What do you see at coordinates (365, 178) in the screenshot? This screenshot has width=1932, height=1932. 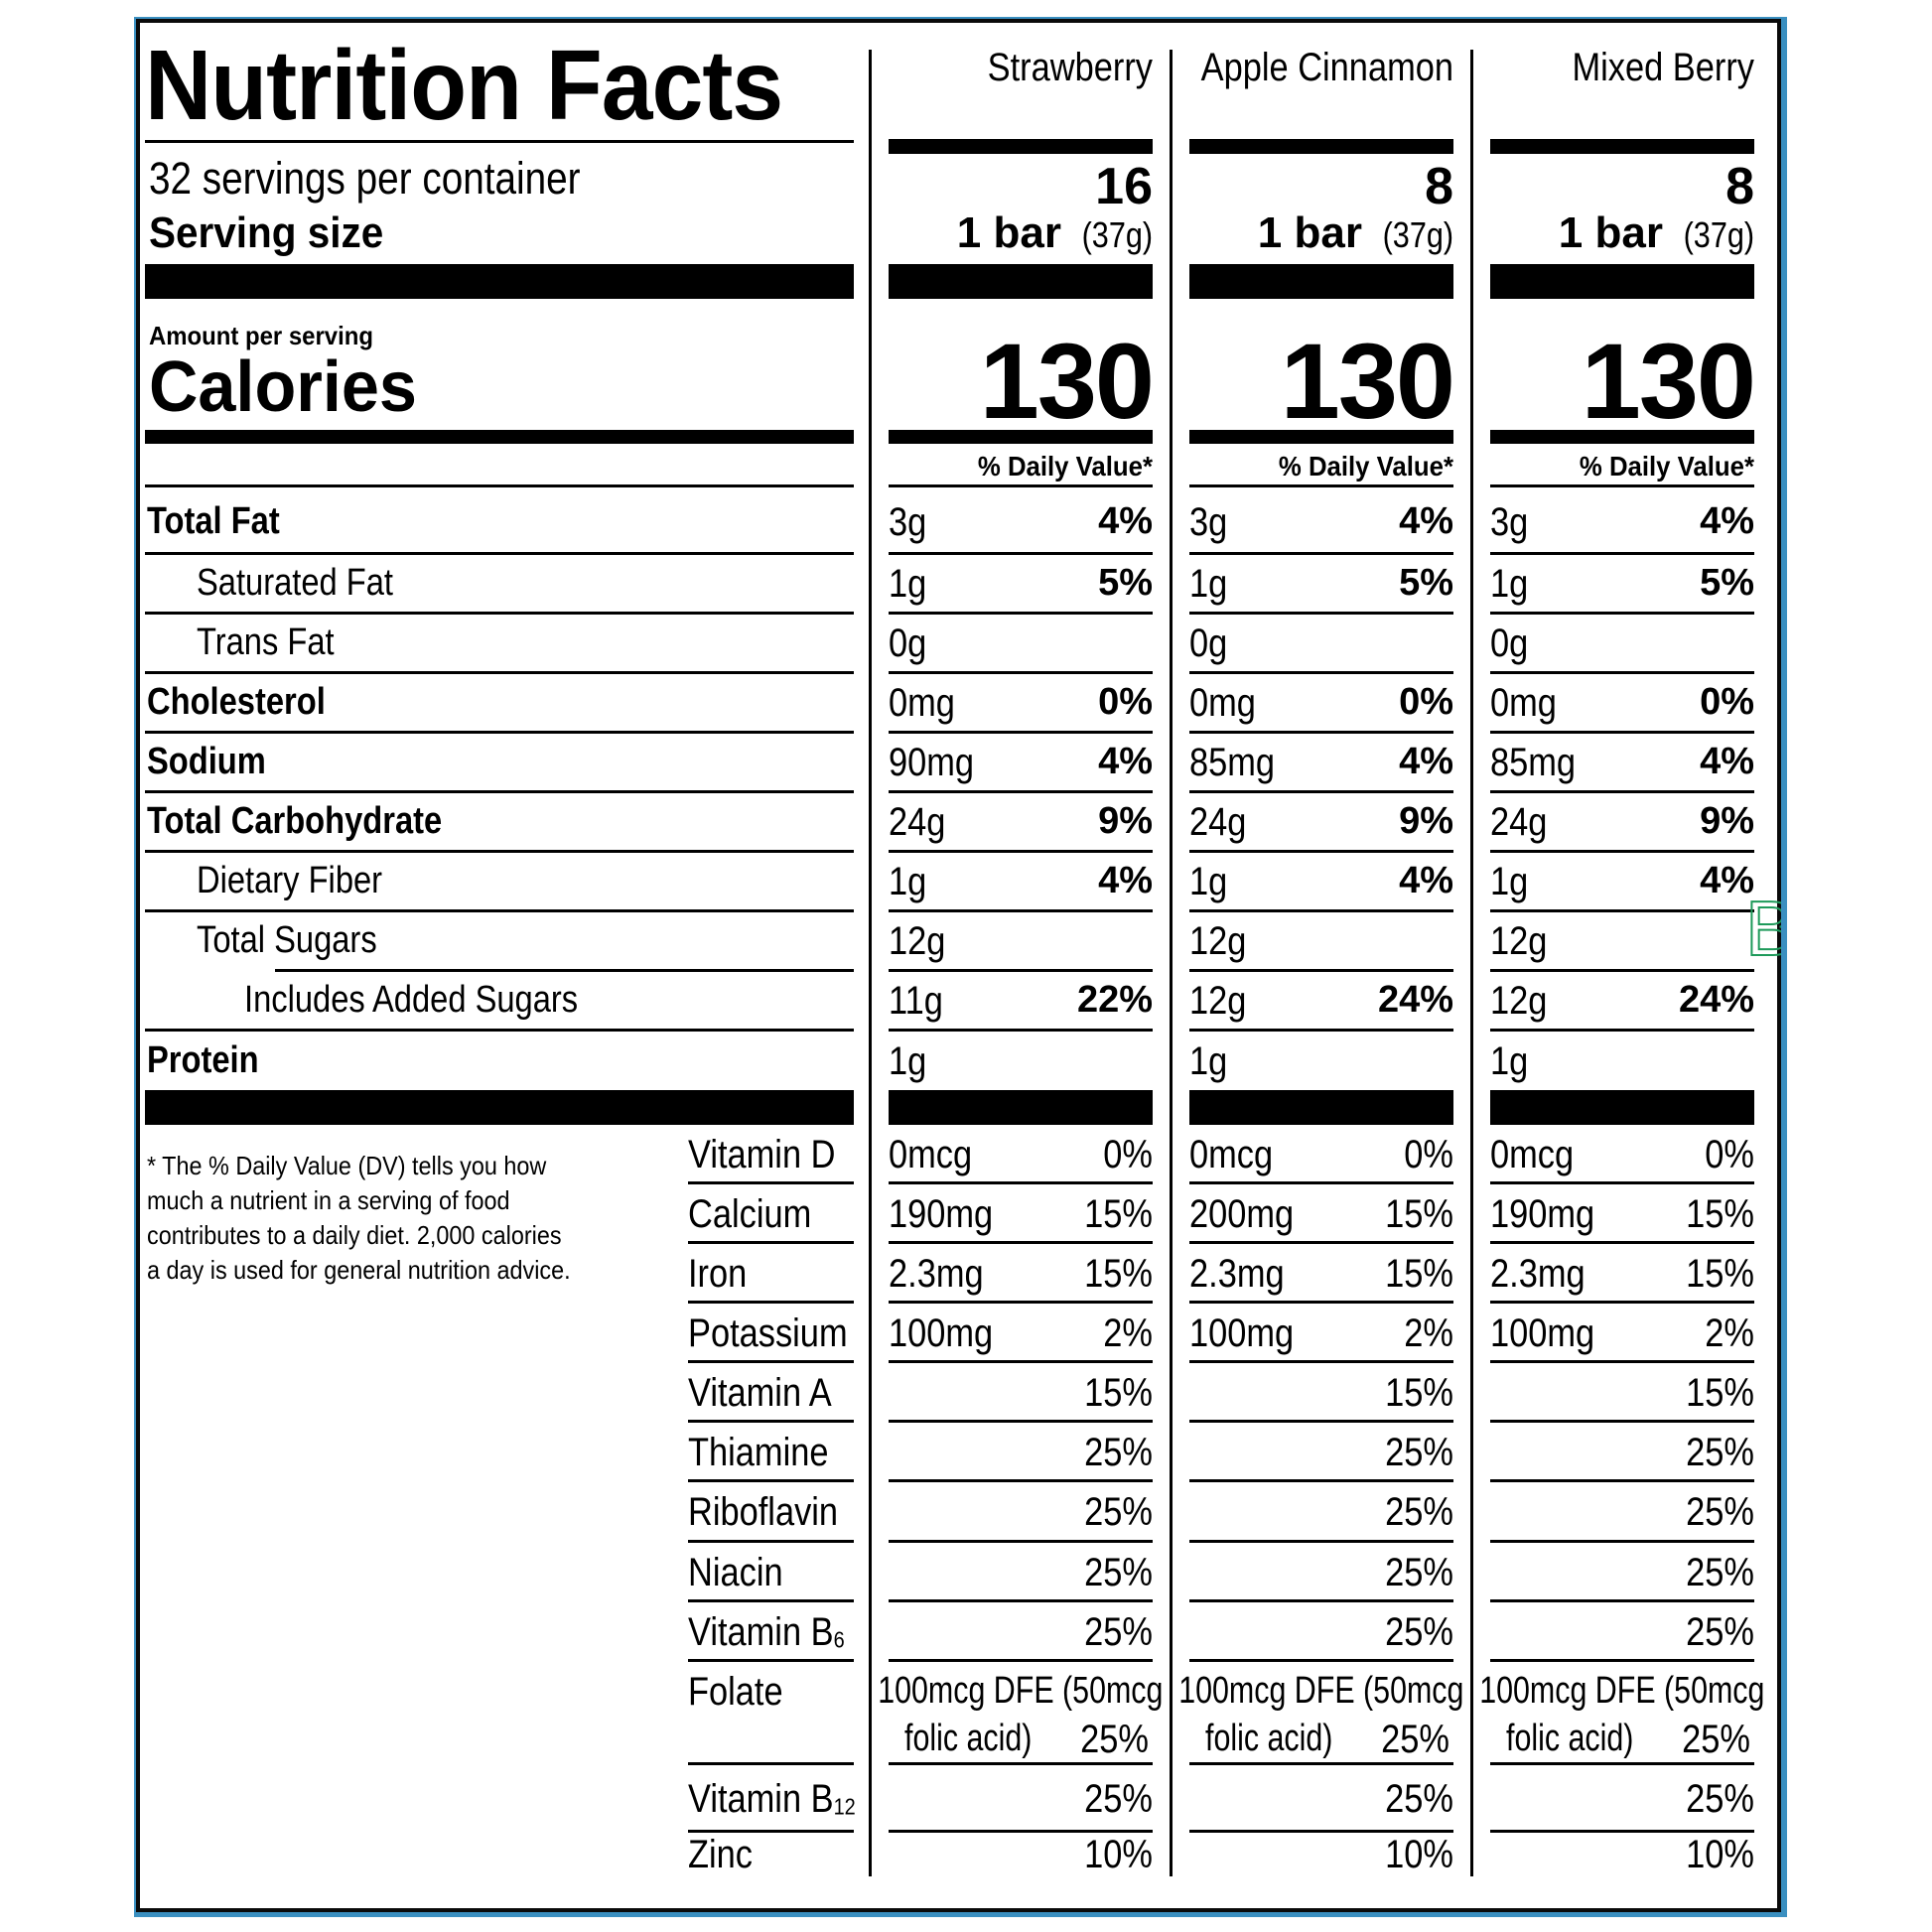 I see `servings-per-container: 32 servings per container` at bounding box center [365, 178].